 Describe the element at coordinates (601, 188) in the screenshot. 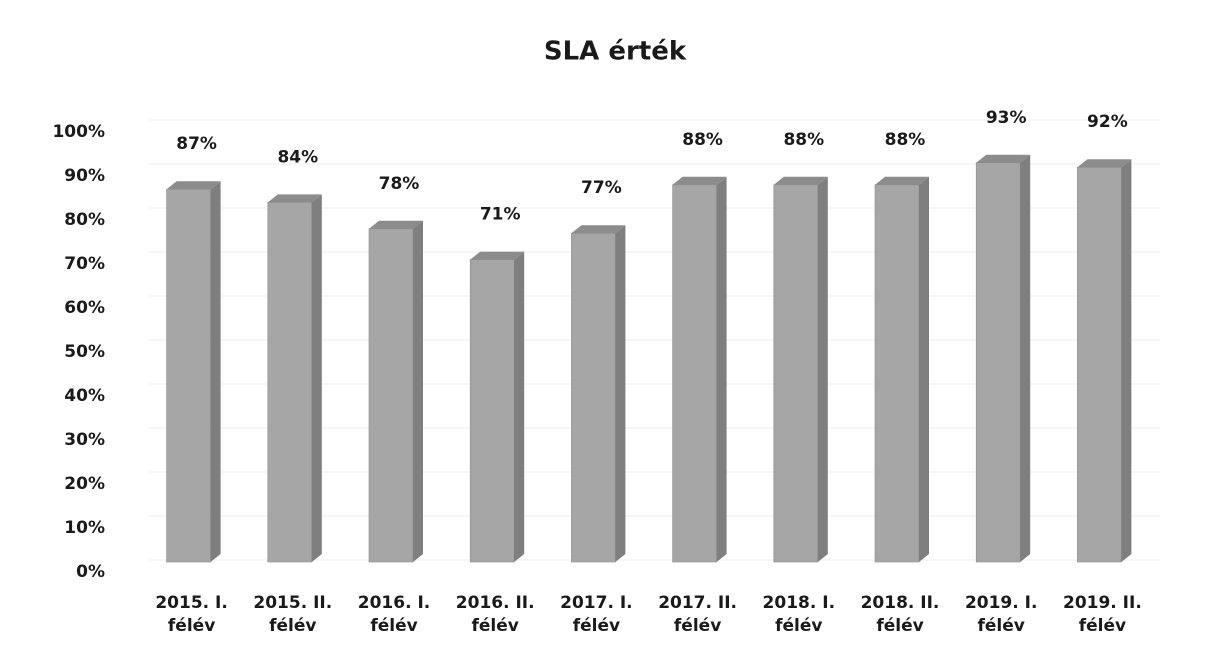

I see `data-label: 77%` at that location.